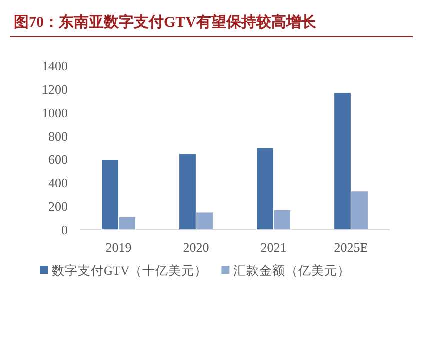  Describe the element at coordinates (55, 89) in the screenshot. I see `y-tick-label: 1200` at that location.